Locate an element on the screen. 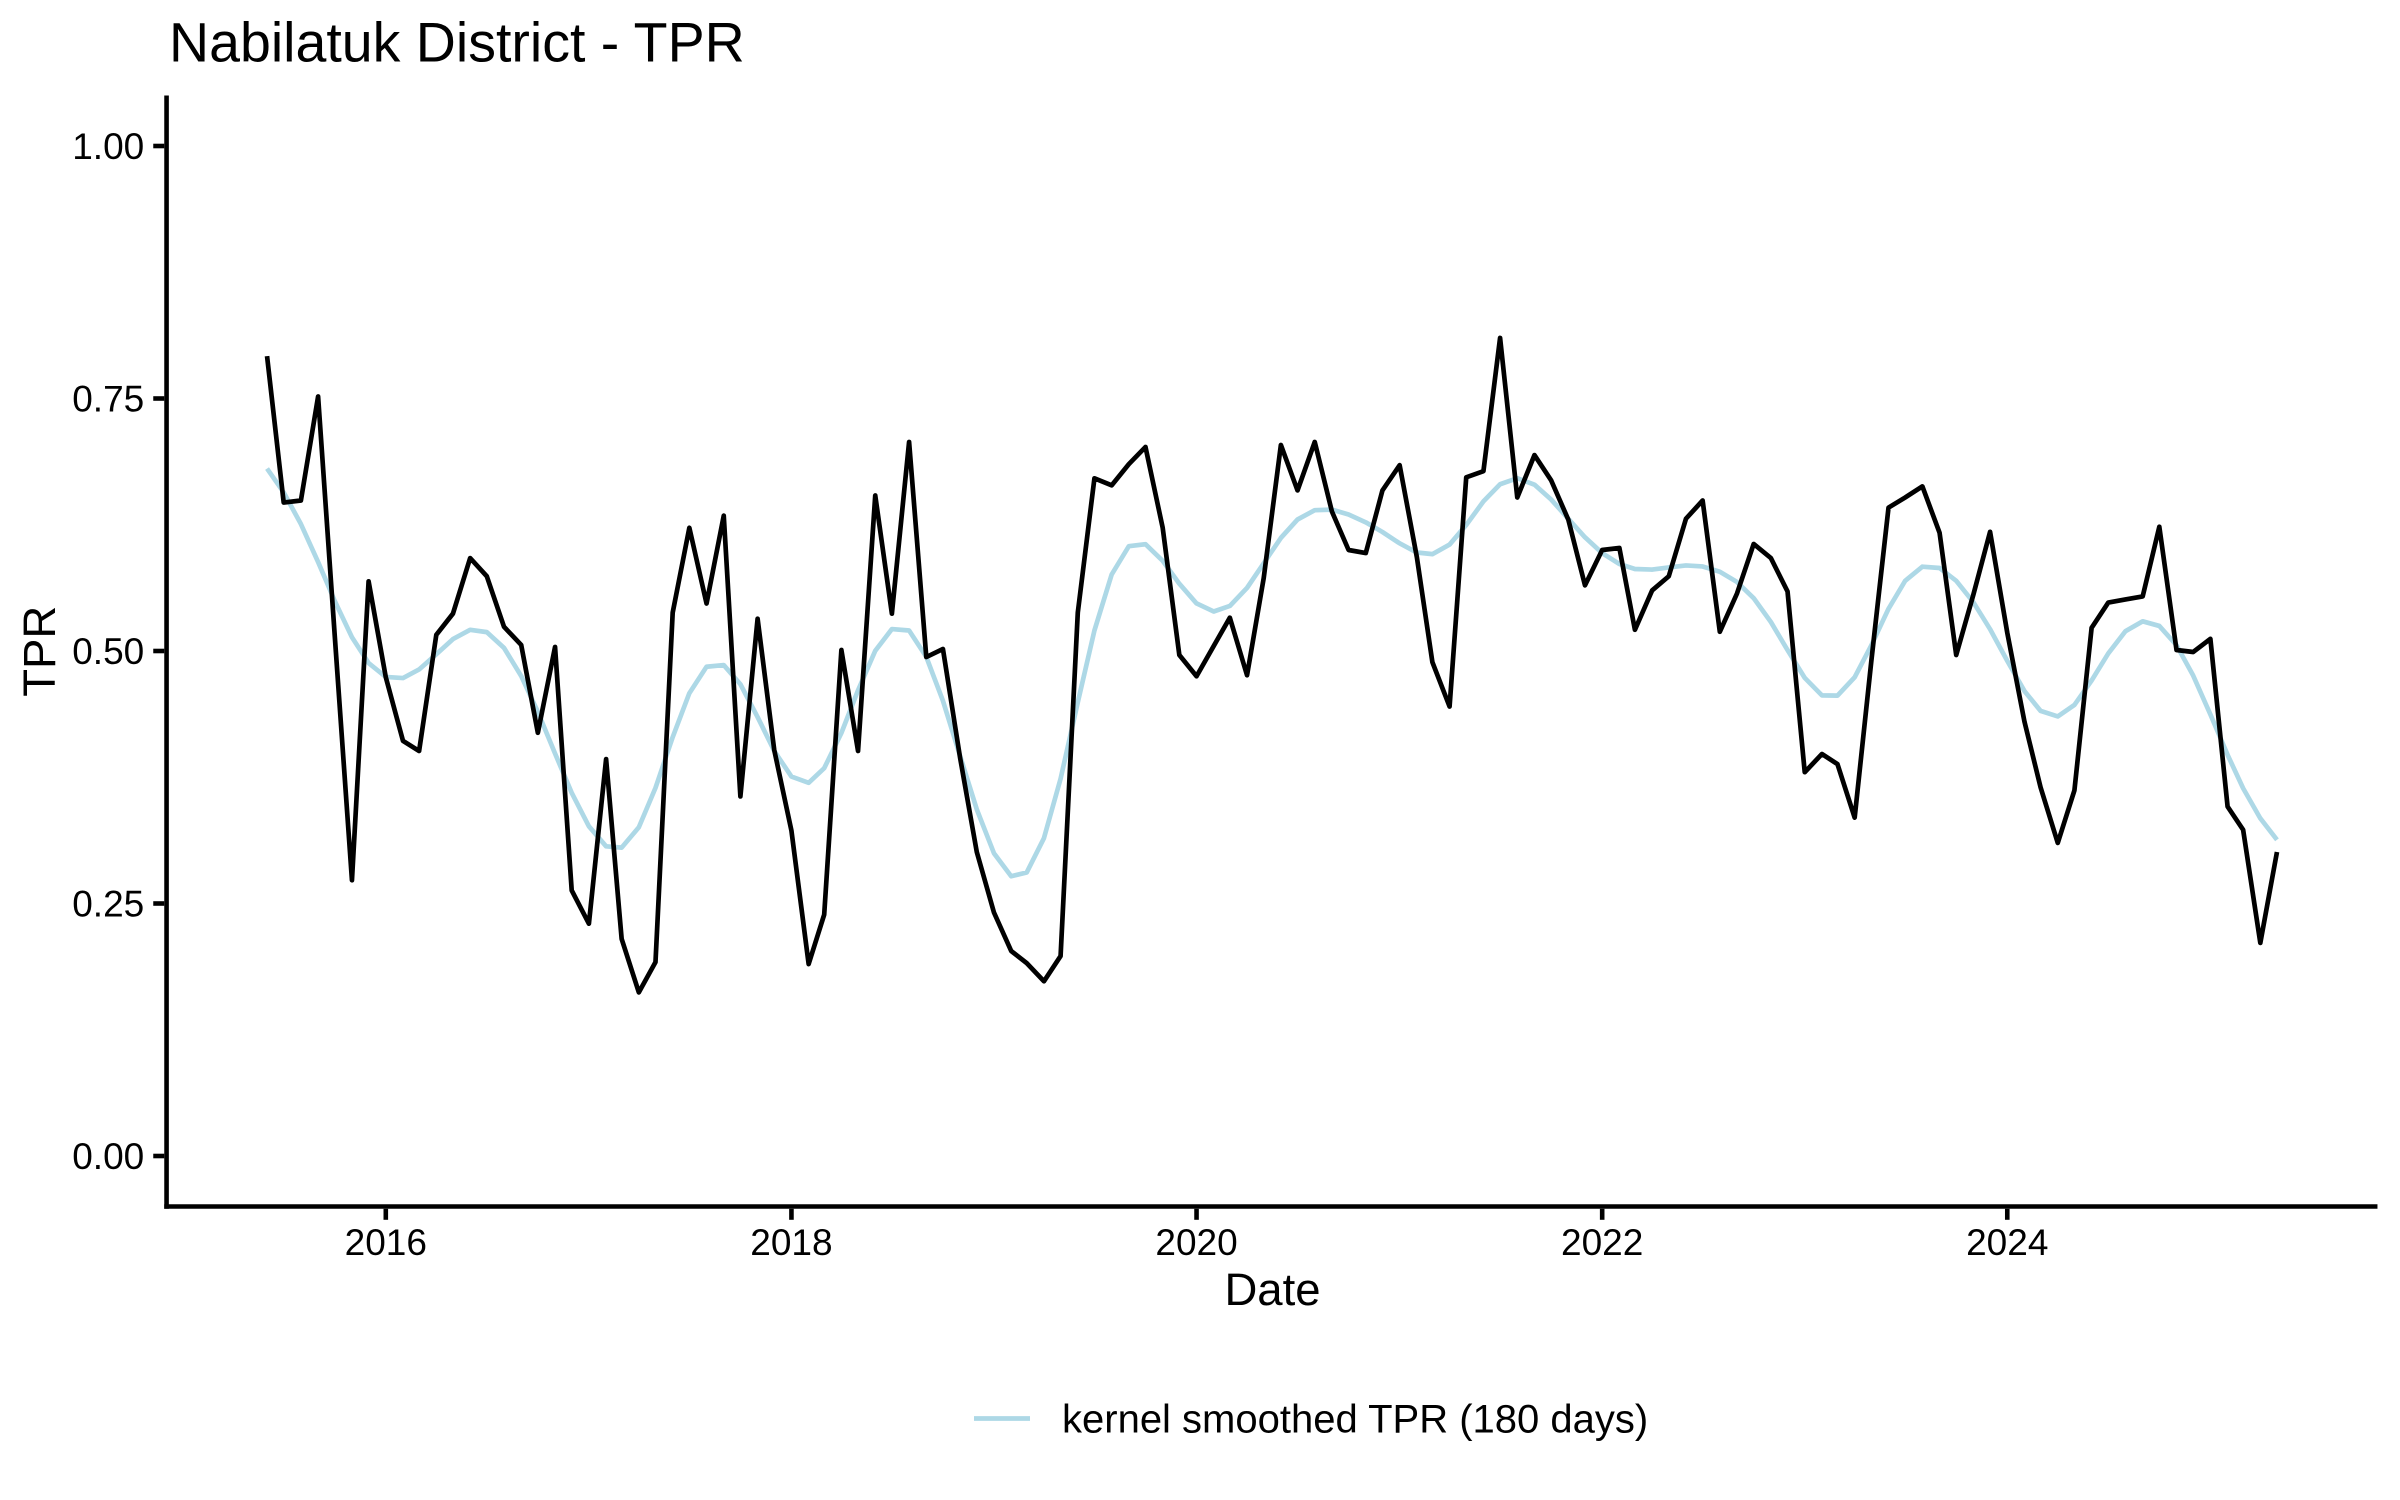  y-tick-label: 0.75 is located at coordinates (108, 399).